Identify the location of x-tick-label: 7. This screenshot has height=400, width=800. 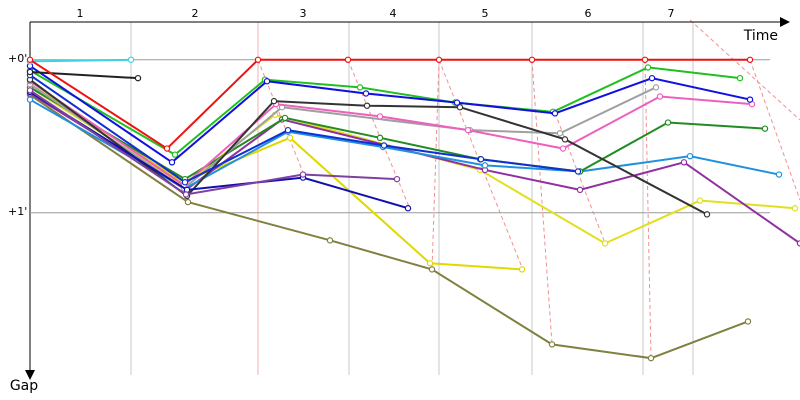
(671, 13).